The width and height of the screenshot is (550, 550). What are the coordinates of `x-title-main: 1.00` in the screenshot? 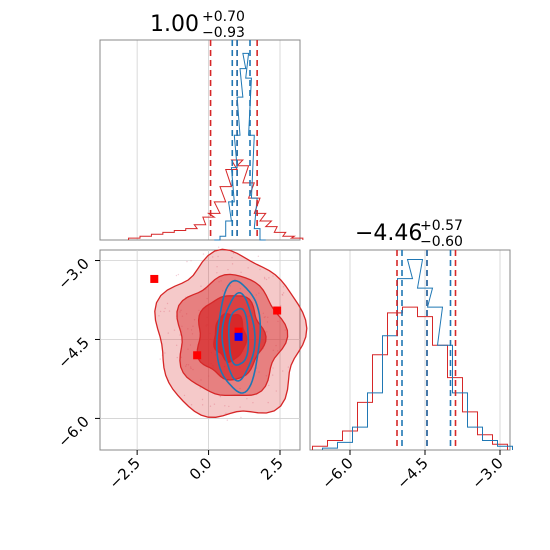 It's located at (174, 24).